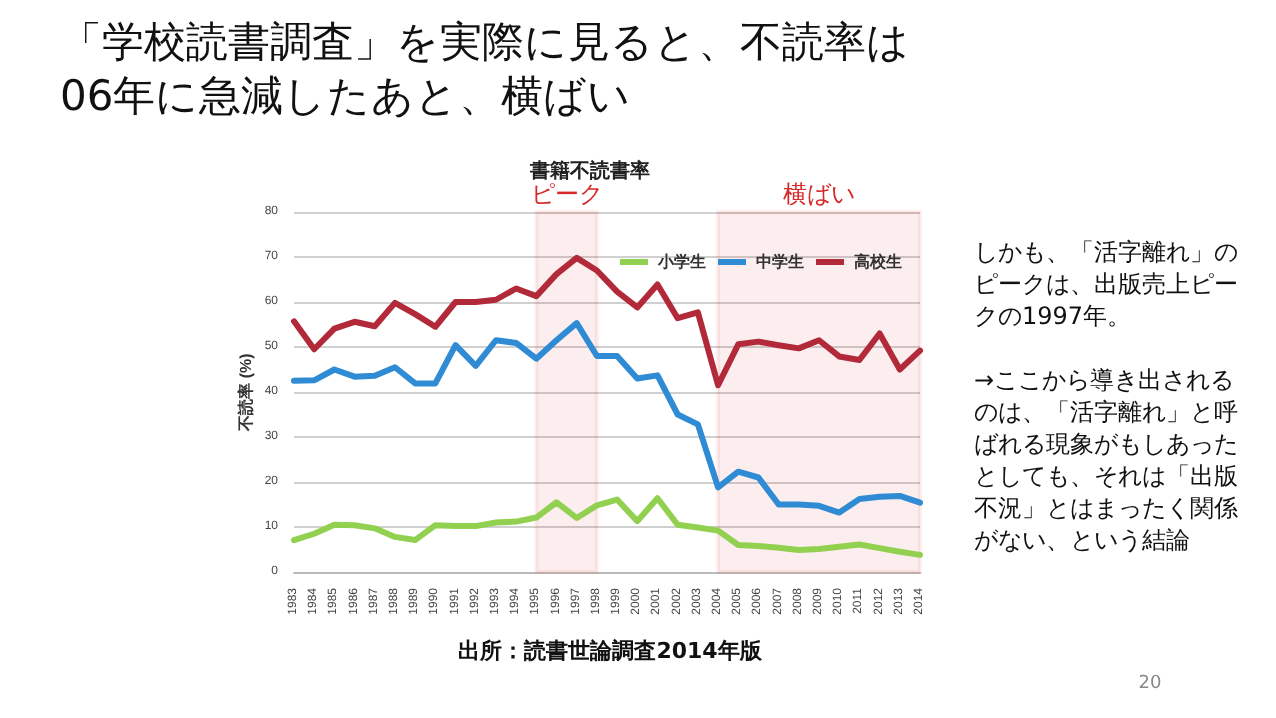  What do you see at coordinates (610, 651) in the screenshot?
I see `text: 出所：読書世論調査2014年版` at bounding box center [610, 651].